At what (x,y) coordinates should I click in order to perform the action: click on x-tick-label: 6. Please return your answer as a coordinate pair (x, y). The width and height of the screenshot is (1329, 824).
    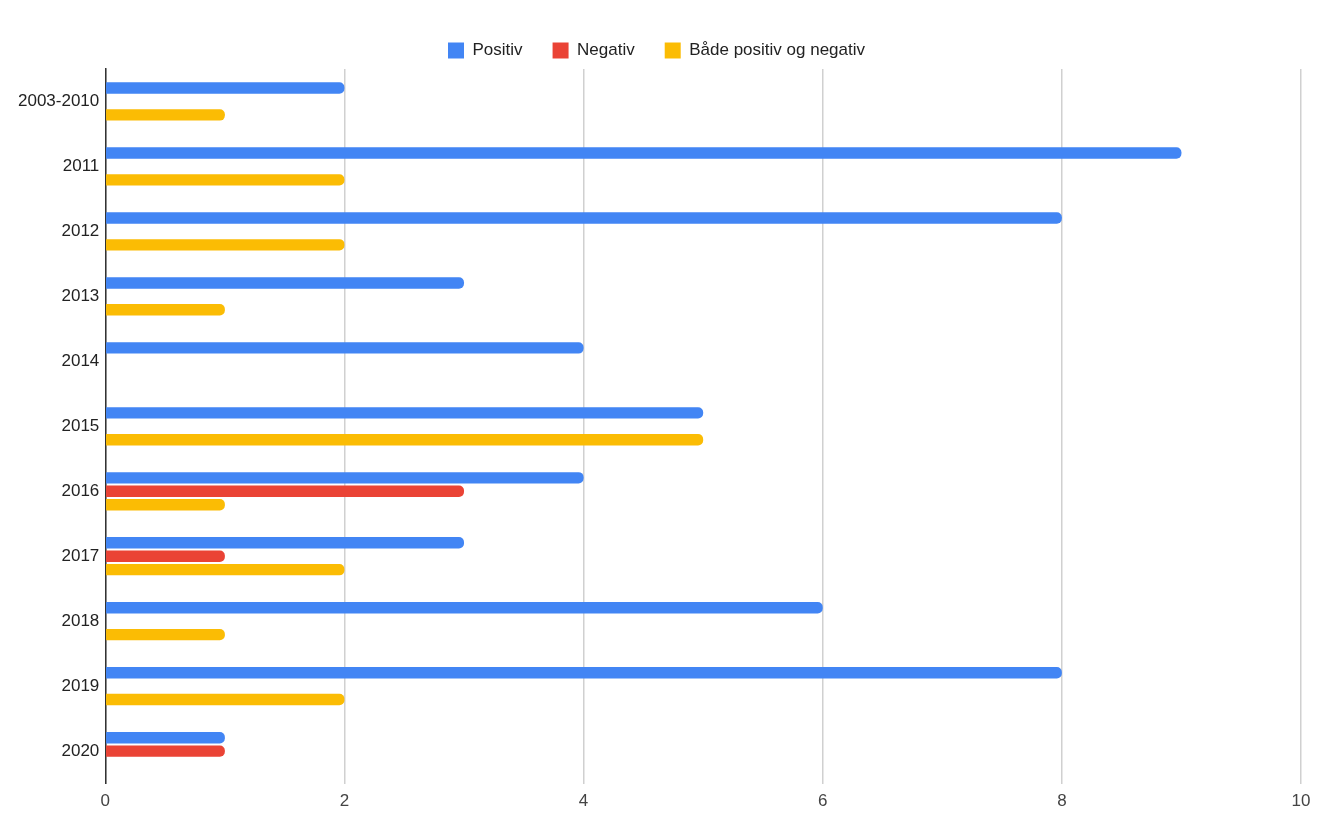
    Looking at the image, I should click on (822, 801).